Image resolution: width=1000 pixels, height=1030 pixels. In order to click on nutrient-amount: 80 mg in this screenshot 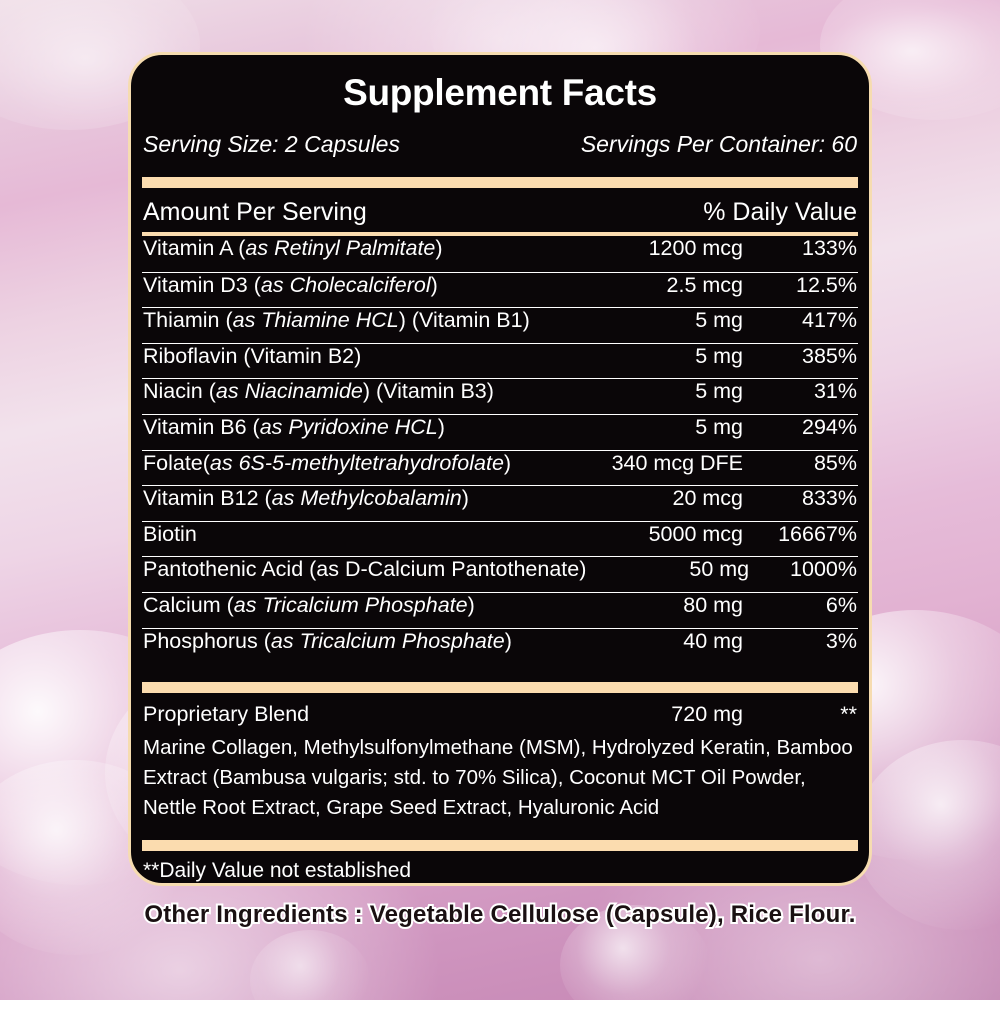, I will do `click(657, 605)`.